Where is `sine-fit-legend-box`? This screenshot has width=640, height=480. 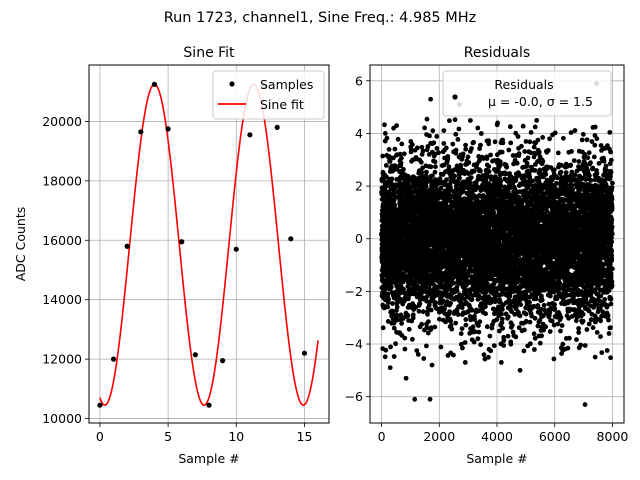 sine-fit-legend-box is located at coordinates (268, 95).